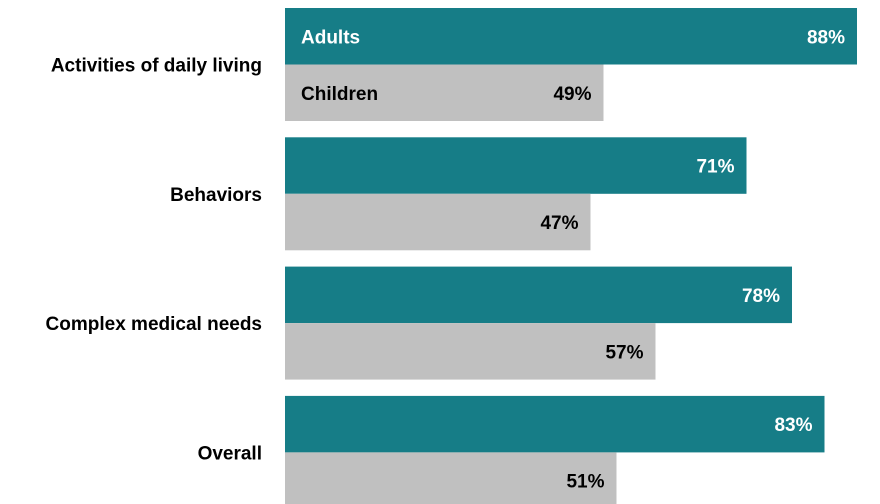  Describe the element at coordinates (761, 296) in the screenshot. I see `data-label: 78%` at that location.